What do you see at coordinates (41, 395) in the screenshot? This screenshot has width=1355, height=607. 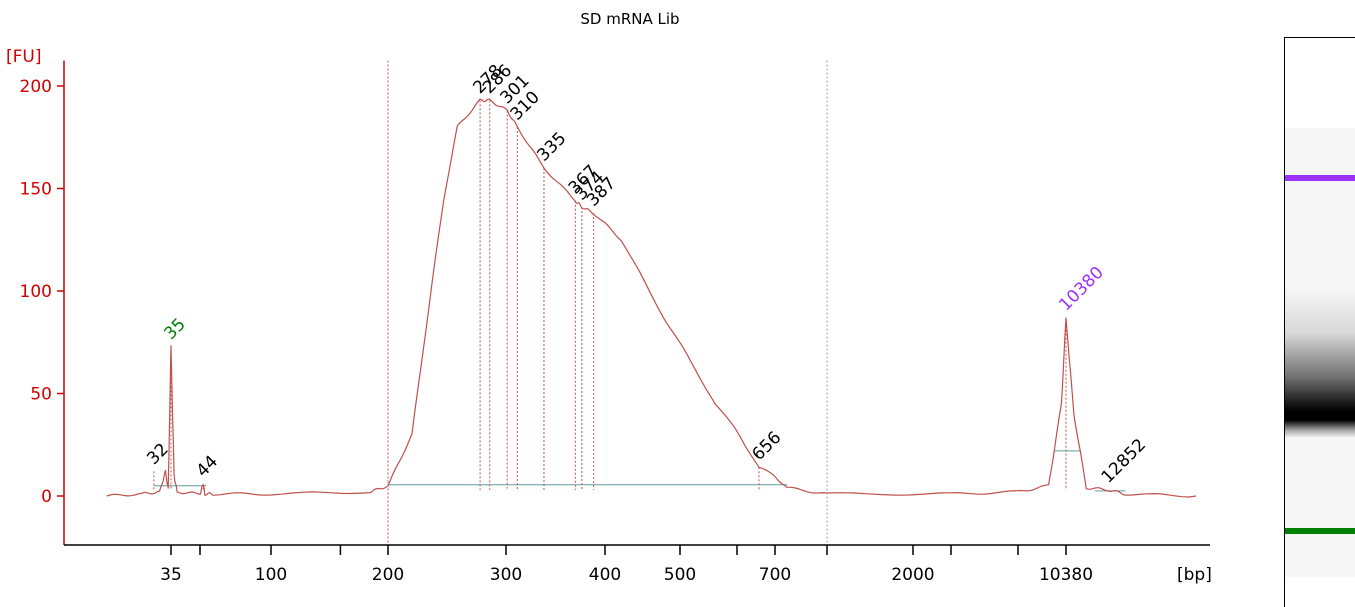 I see `y-tick-label: 50` at bounding box center [41, 395].